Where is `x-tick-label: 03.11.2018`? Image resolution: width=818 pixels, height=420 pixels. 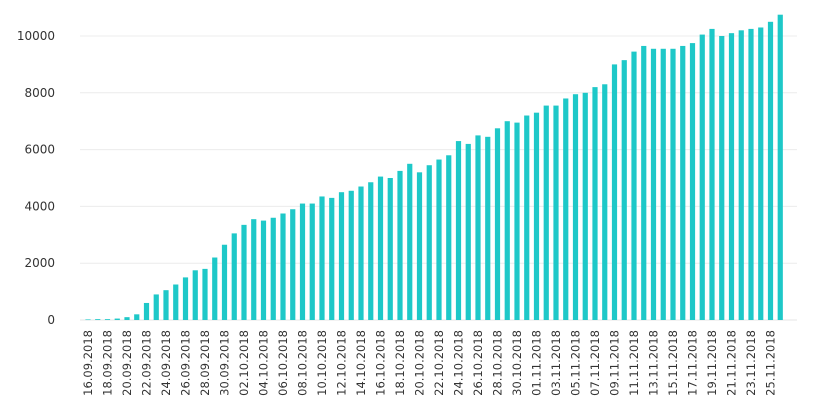 x-tick-label: 03.11.2018 is located at coordinates (556, 363).